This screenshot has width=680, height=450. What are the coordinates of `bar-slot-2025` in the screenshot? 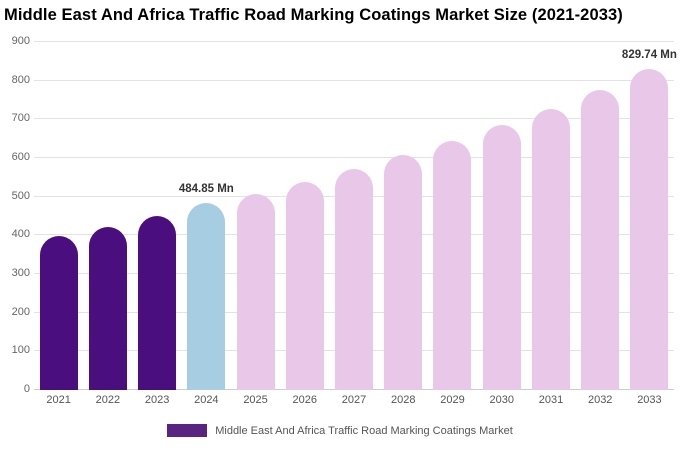 It's located at (255, 216).